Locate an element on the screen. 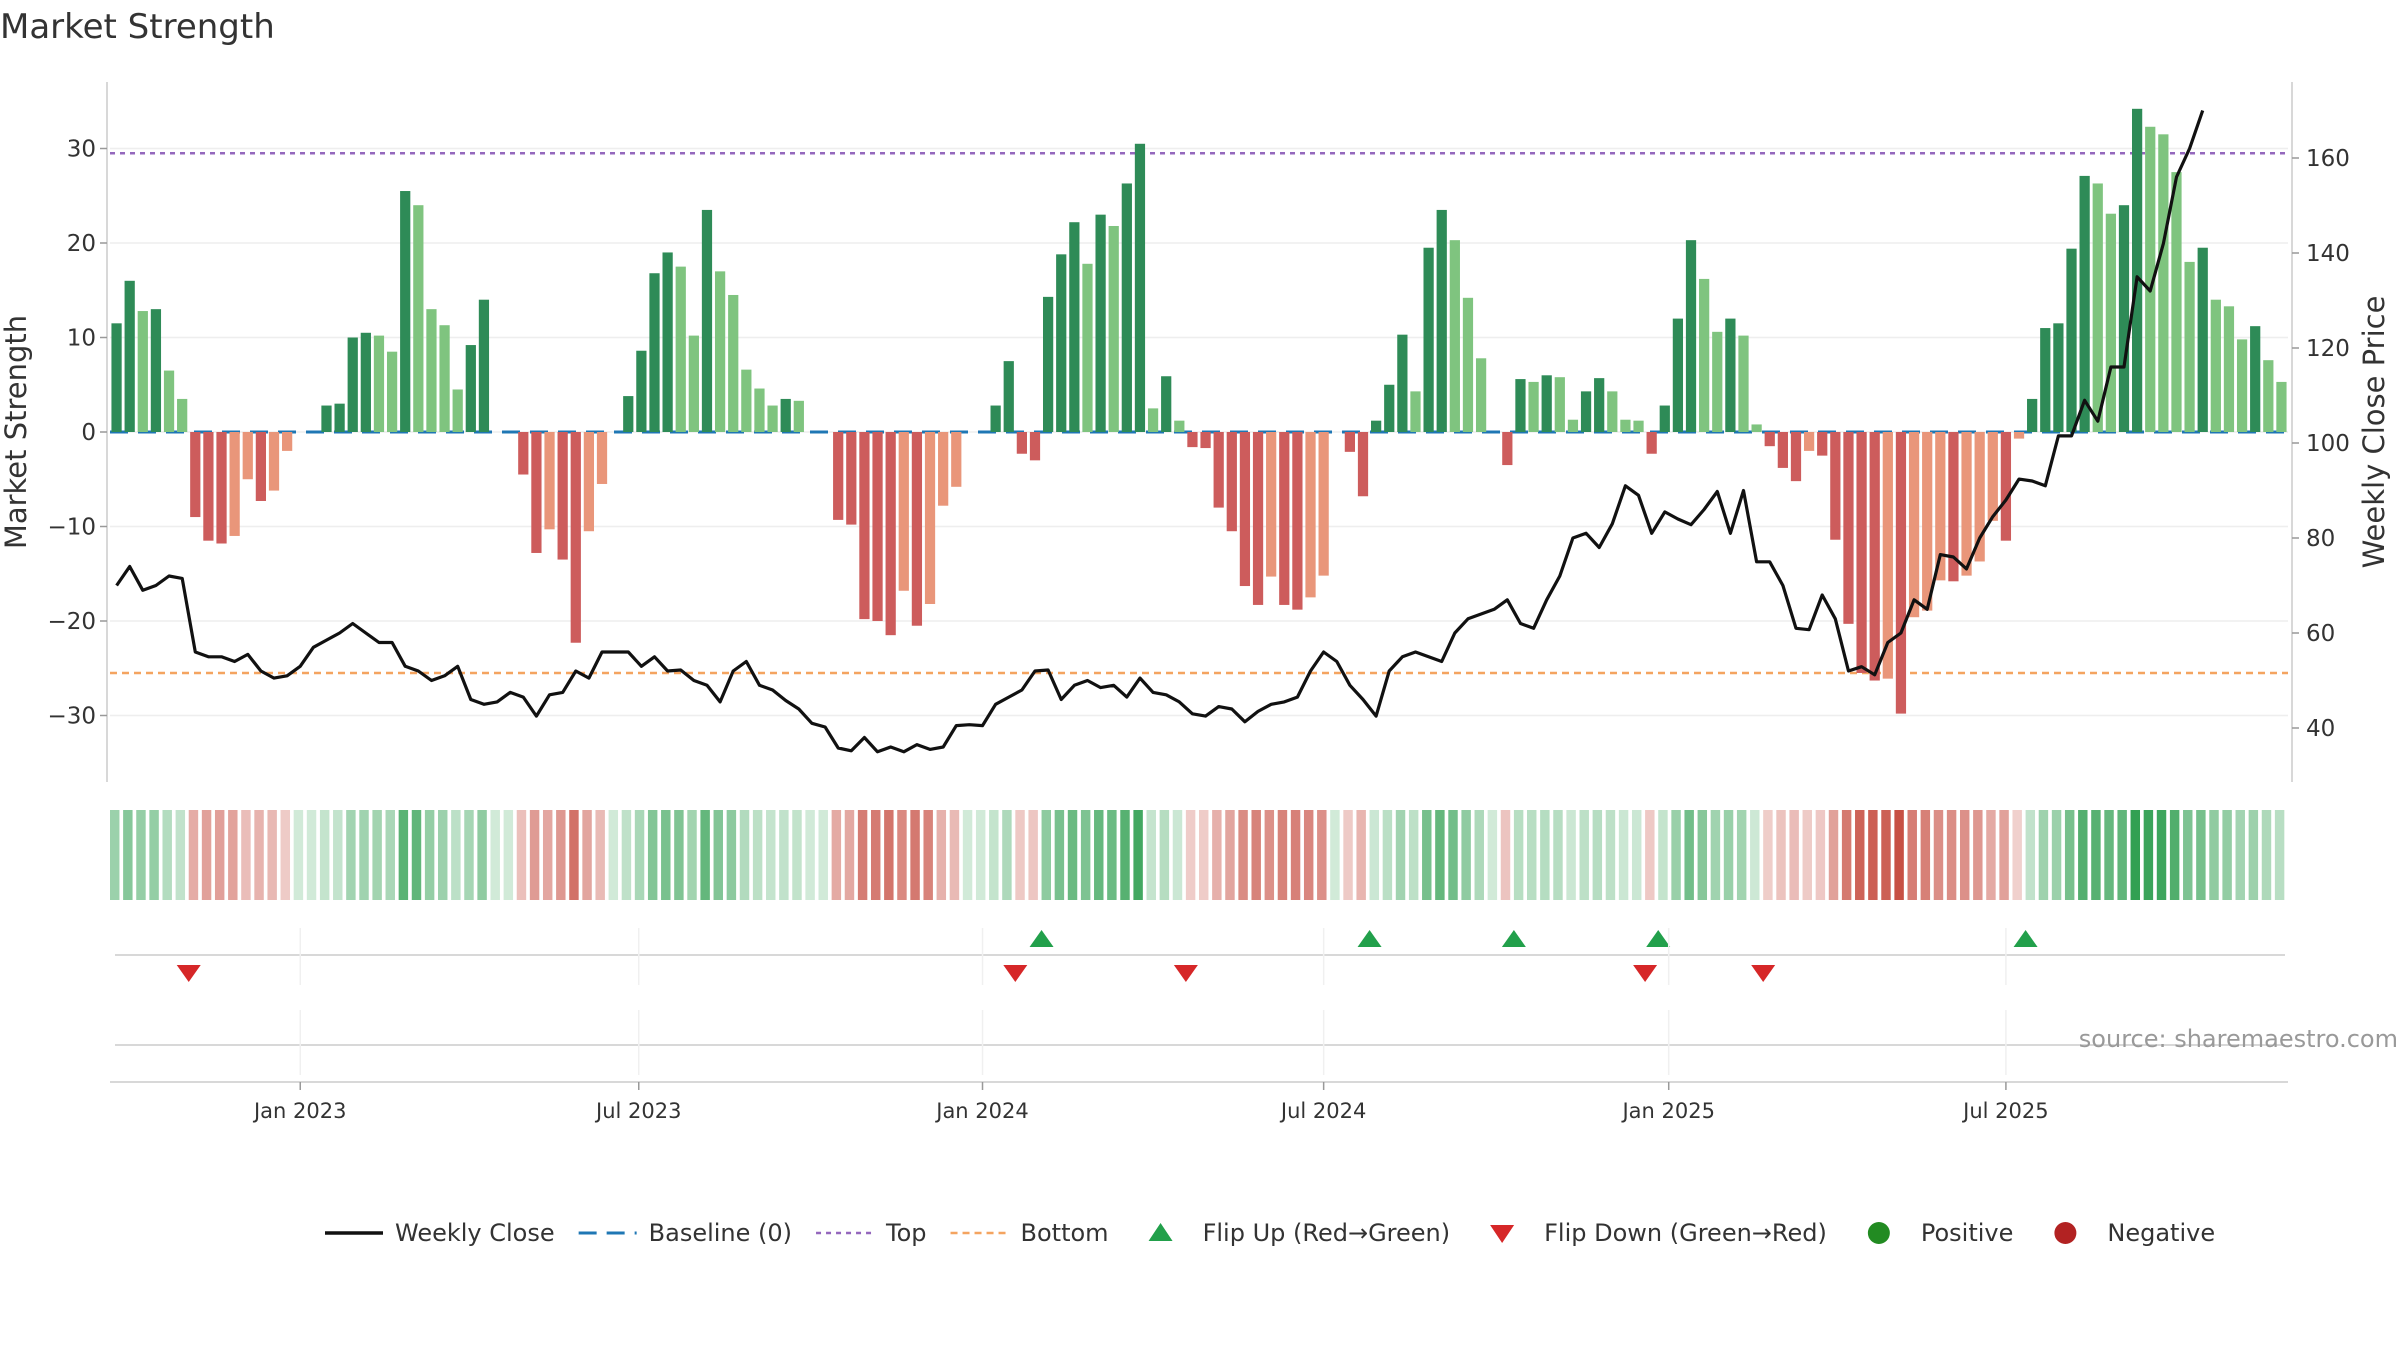 This screenshot has width=2400, height=1350. flip-up-marker is located at coordinates (1041, 938).